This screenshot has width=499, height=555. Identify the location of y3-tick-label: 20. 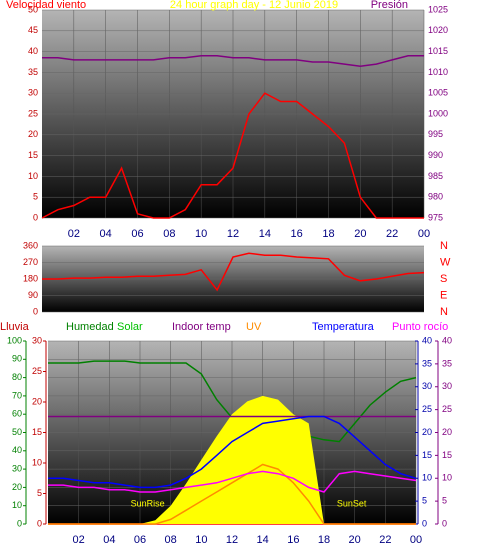
(37, 401).